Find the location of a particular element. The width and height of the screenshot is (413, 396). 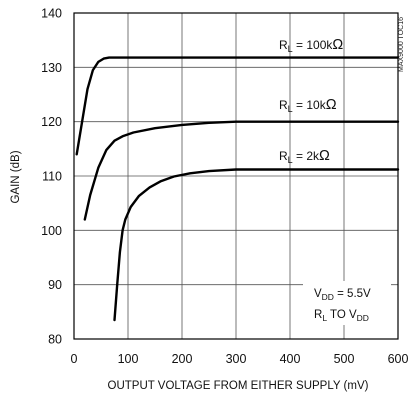

x-tick-label: 0 is located at coordinates (74, 359).